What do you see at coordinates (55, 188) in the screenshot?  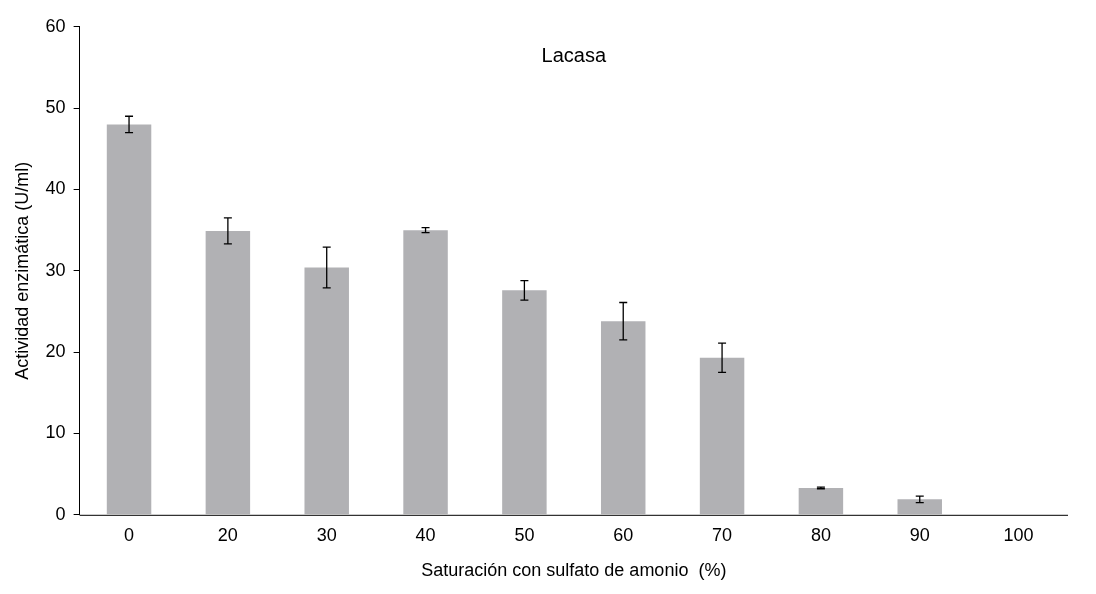 I see `y-tick-label: 40` at bounding box center [55, 188].